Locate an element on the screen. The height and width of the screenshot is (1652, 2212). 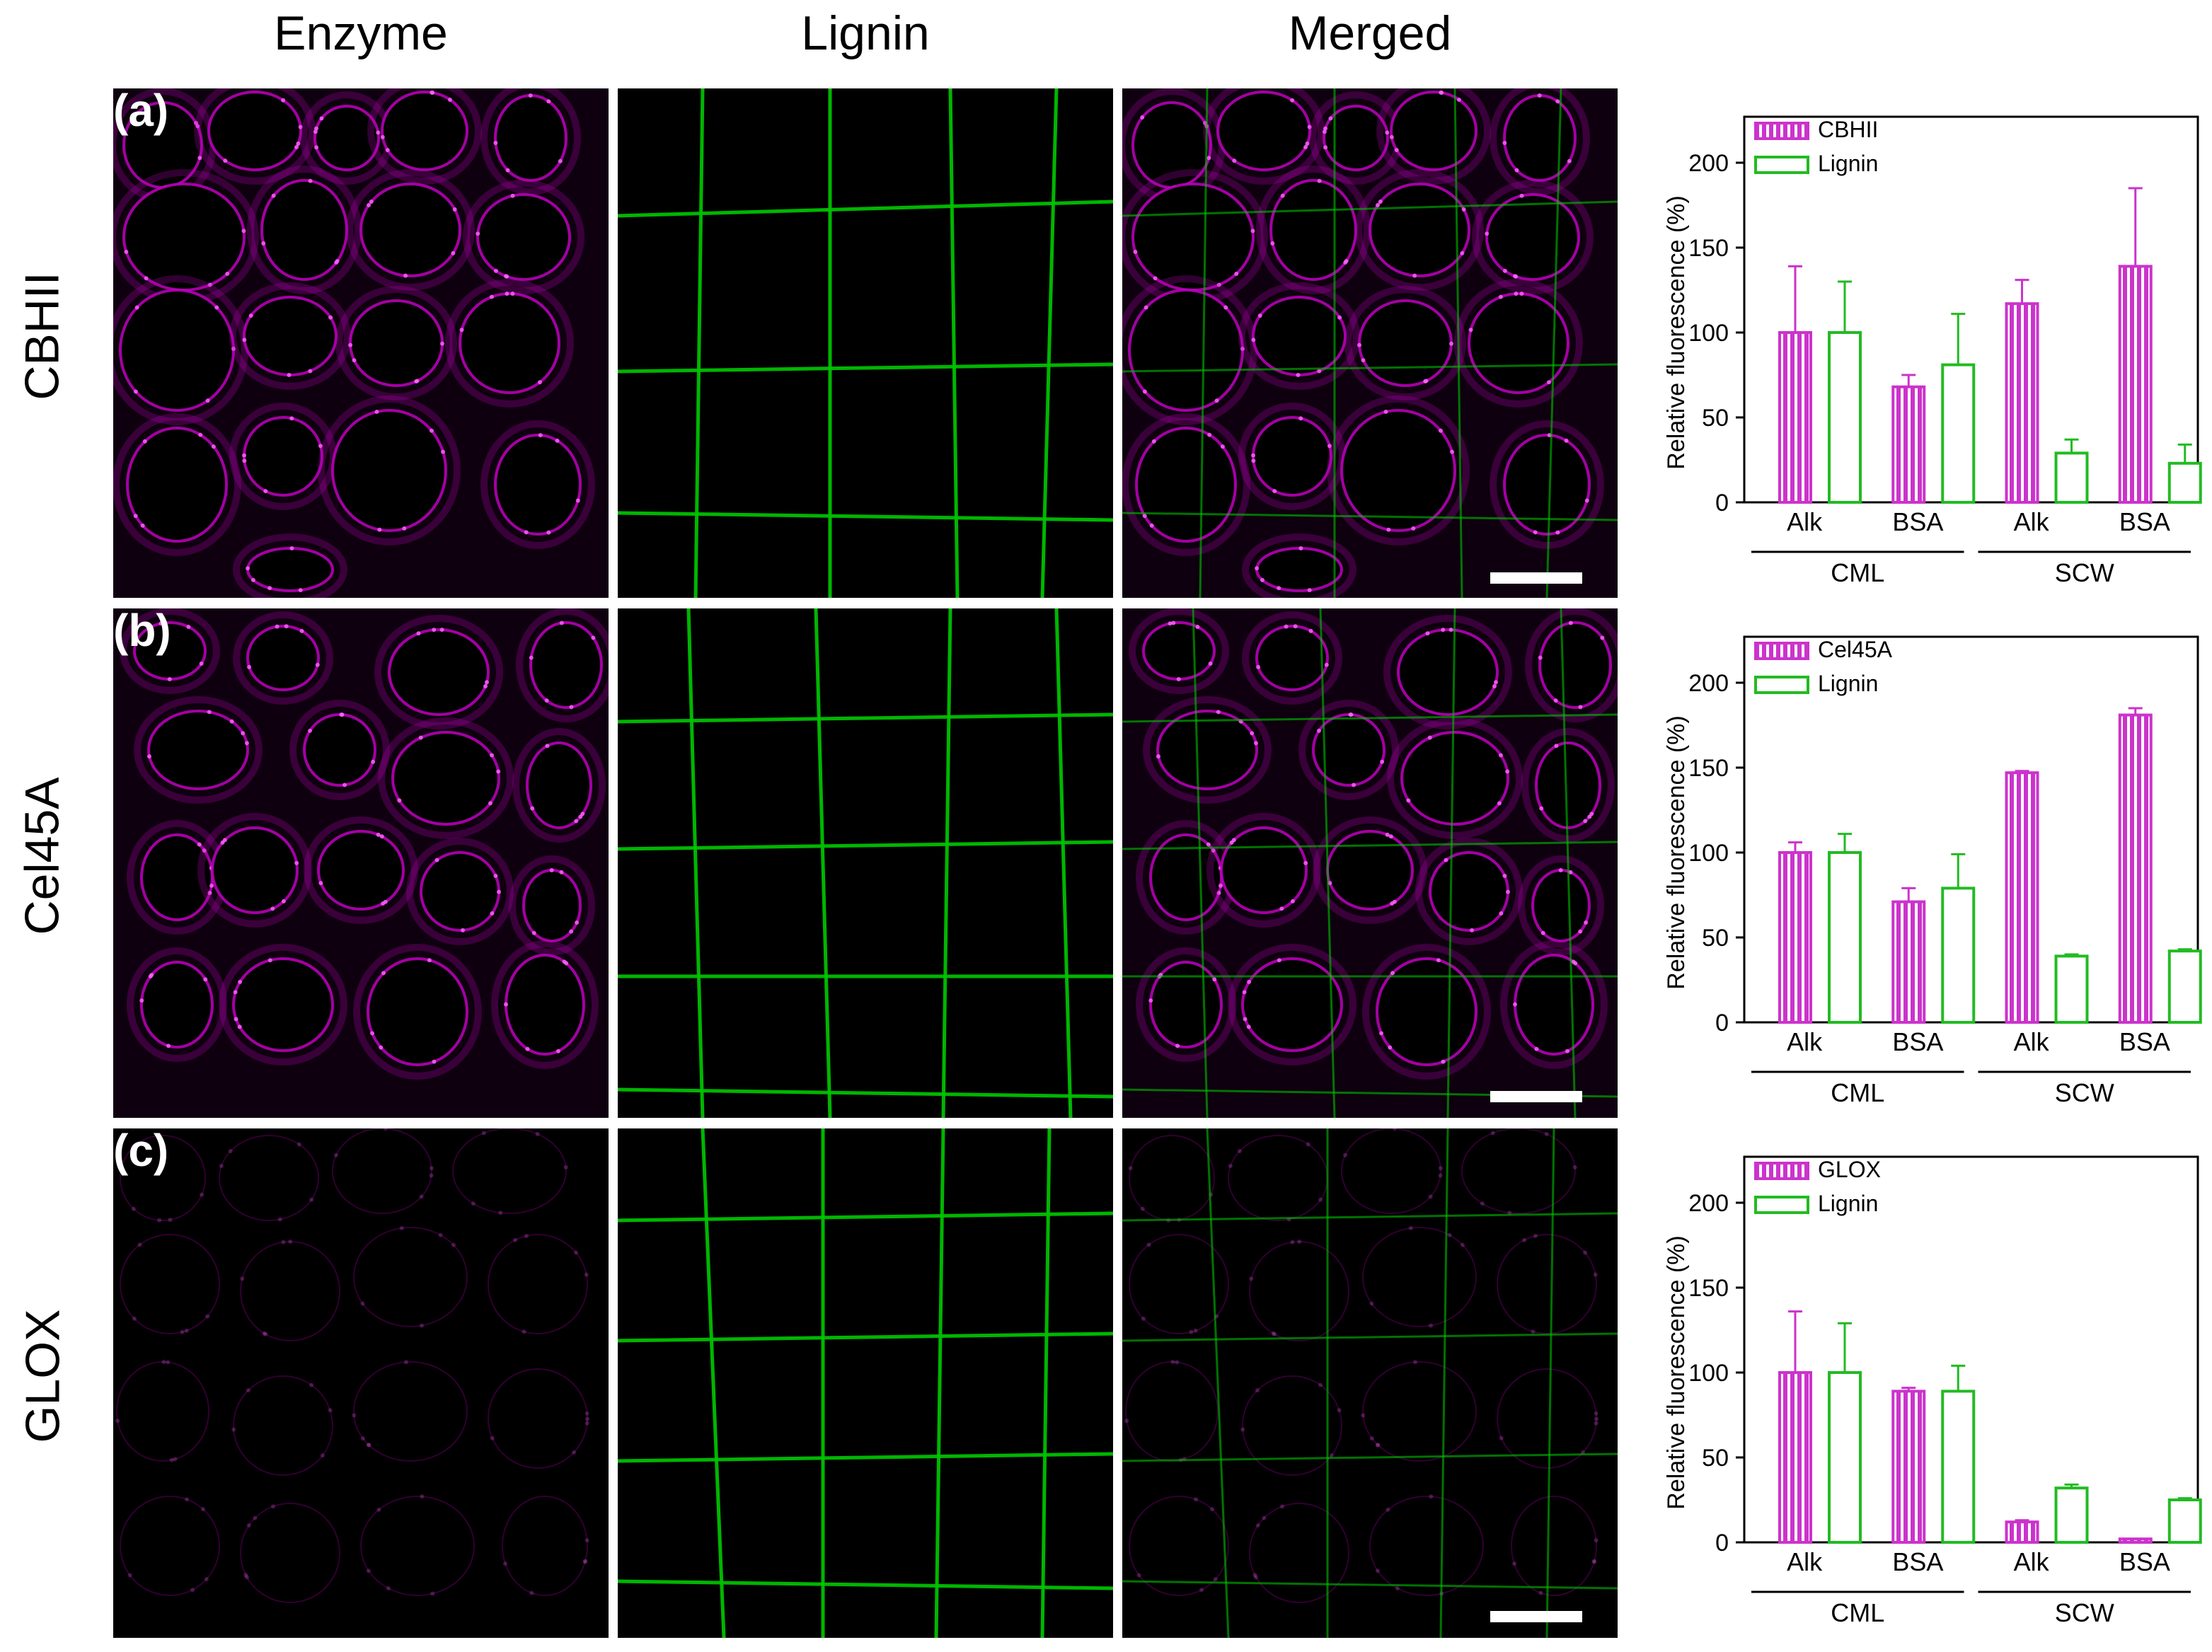
y-tick-label: 150 is located at coordinates (1708, 248).